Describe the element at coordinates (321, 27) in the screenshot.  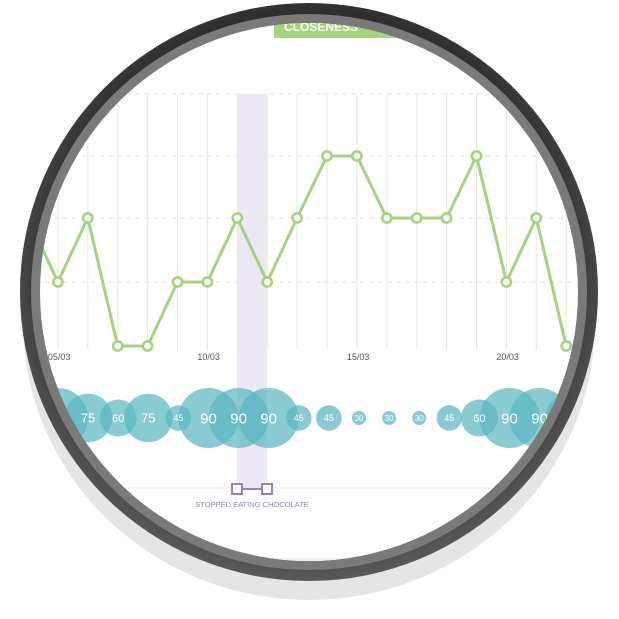
I see `closeness-tab-label: CLOSENESS` at that location.